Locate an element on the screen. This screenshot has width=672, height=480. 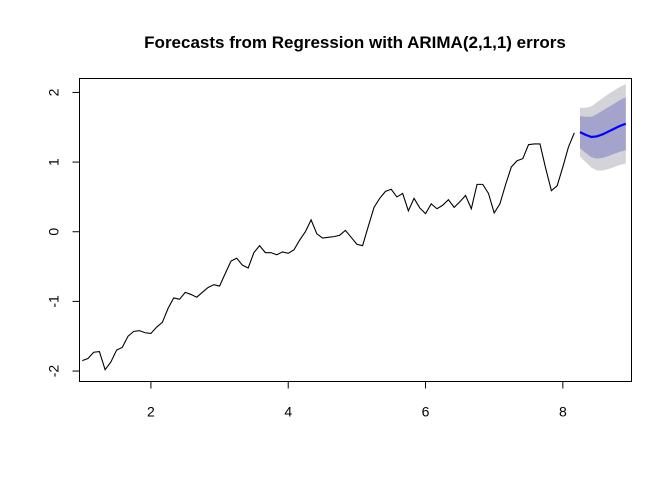
y-tick-label: -1 is located at coordinates (54, 301).